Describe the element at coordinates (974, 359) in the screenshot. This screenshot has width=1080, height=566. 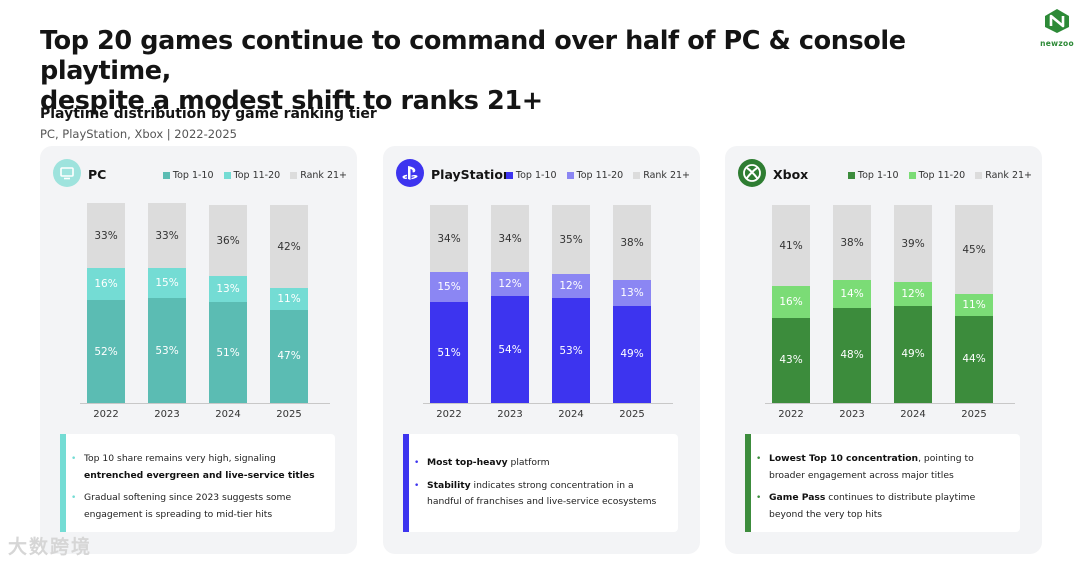
I see `bar-segment: 44%` at that location.